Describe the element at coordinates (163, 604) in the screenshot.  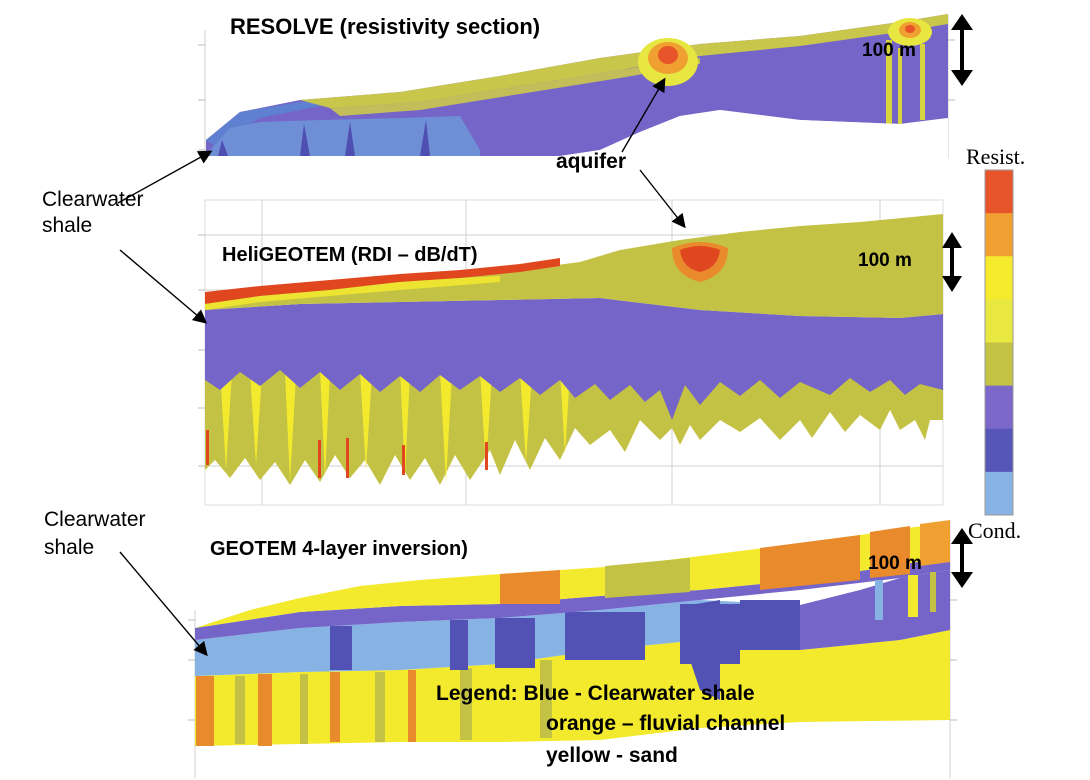
I see `shale-bottom-arrow` at that location.